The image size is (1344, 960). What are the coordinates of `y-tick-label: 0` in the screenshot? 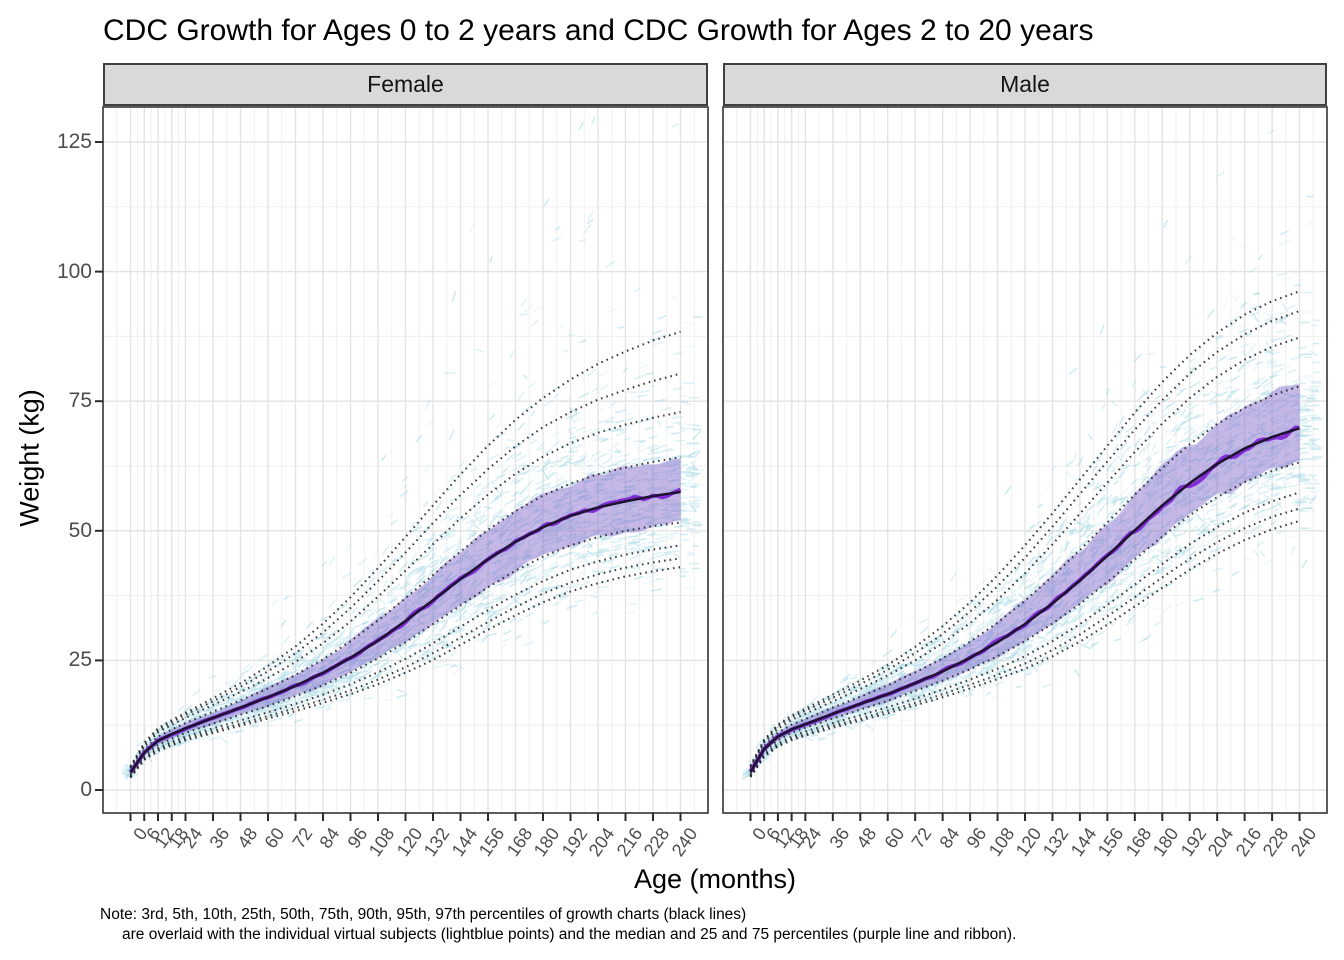 It's located at (86, 789).